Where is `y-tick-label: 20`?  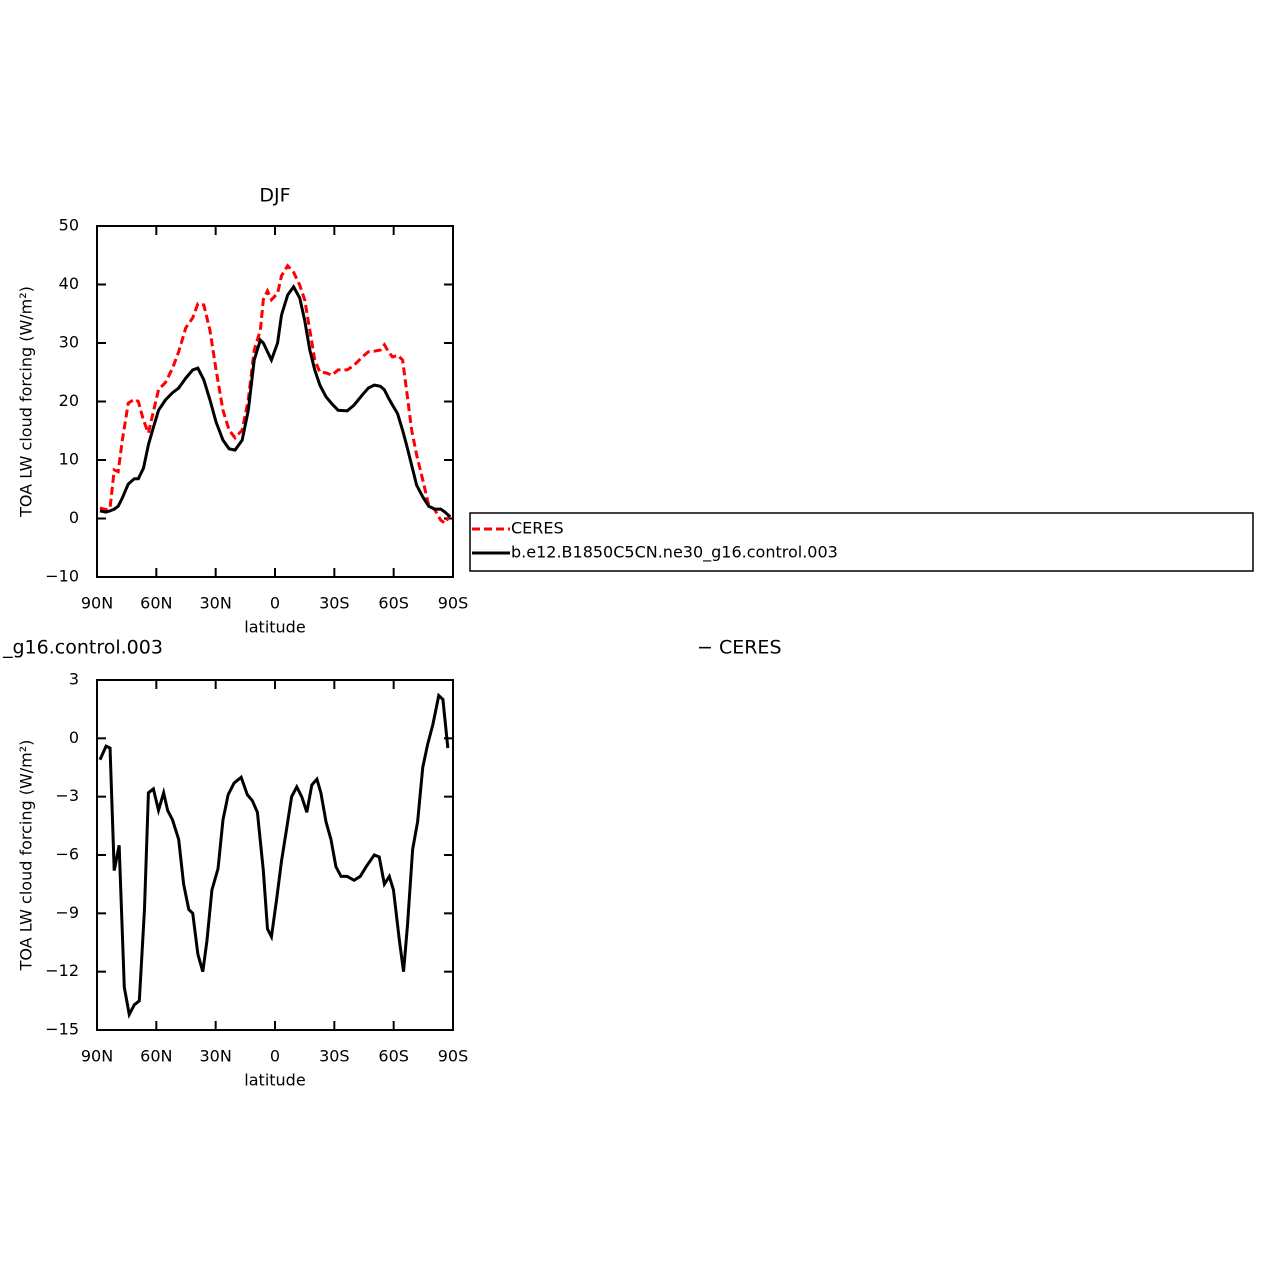
y-tick-label: 20 is located at coordinates (69, 400).